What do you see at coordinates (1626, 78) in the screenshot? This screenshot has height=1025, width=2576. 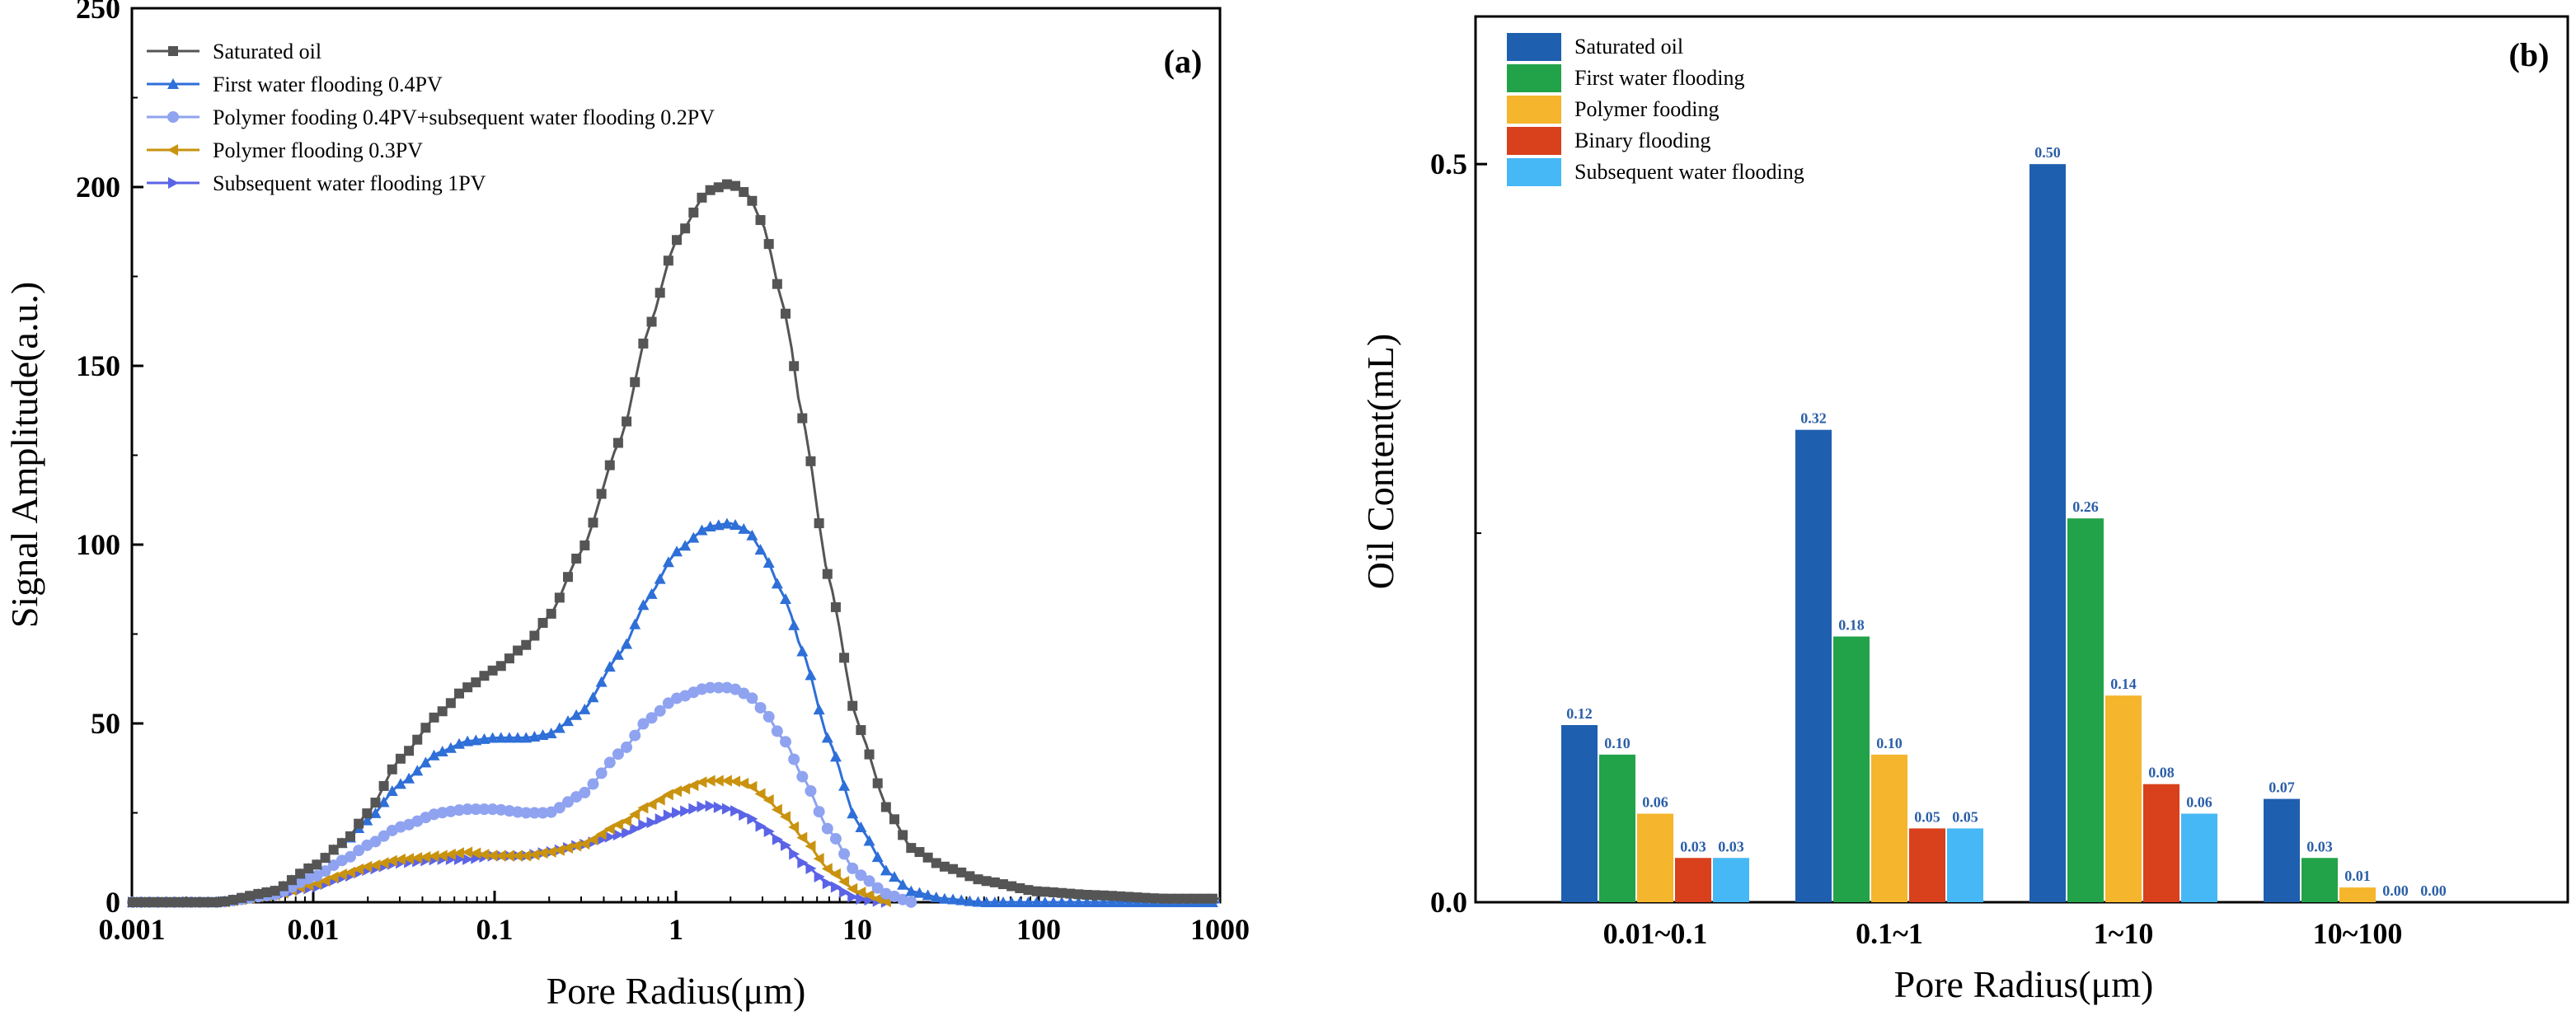 I see `chart-b-legend-item: First water flooding` at bounding box center [1626, 78].